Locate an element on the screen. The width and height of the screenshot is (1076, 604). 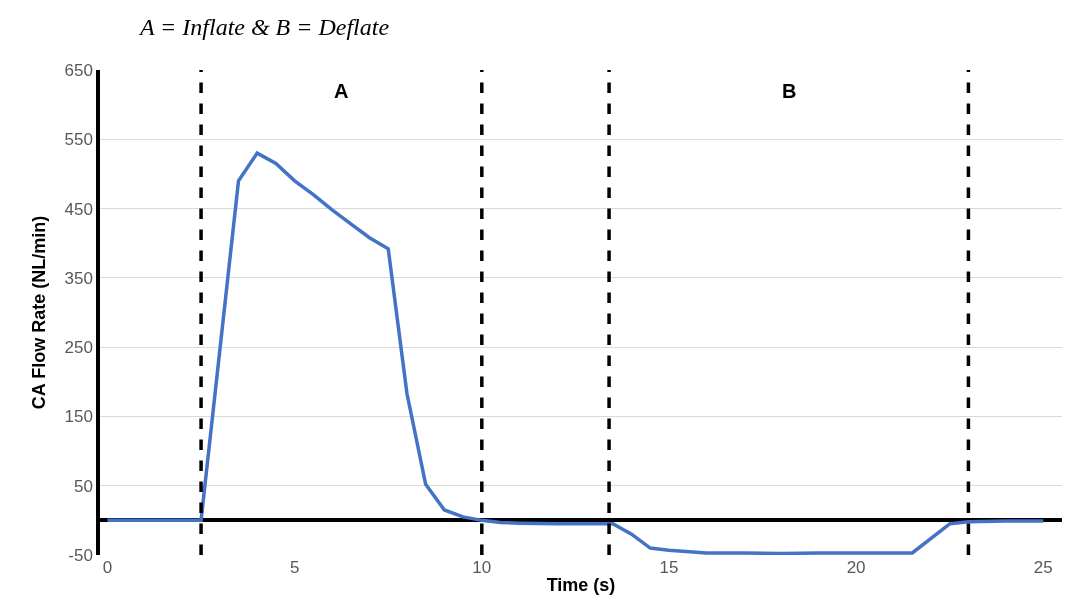
y-tick-label: 150 is located at coordinates (78, 417).